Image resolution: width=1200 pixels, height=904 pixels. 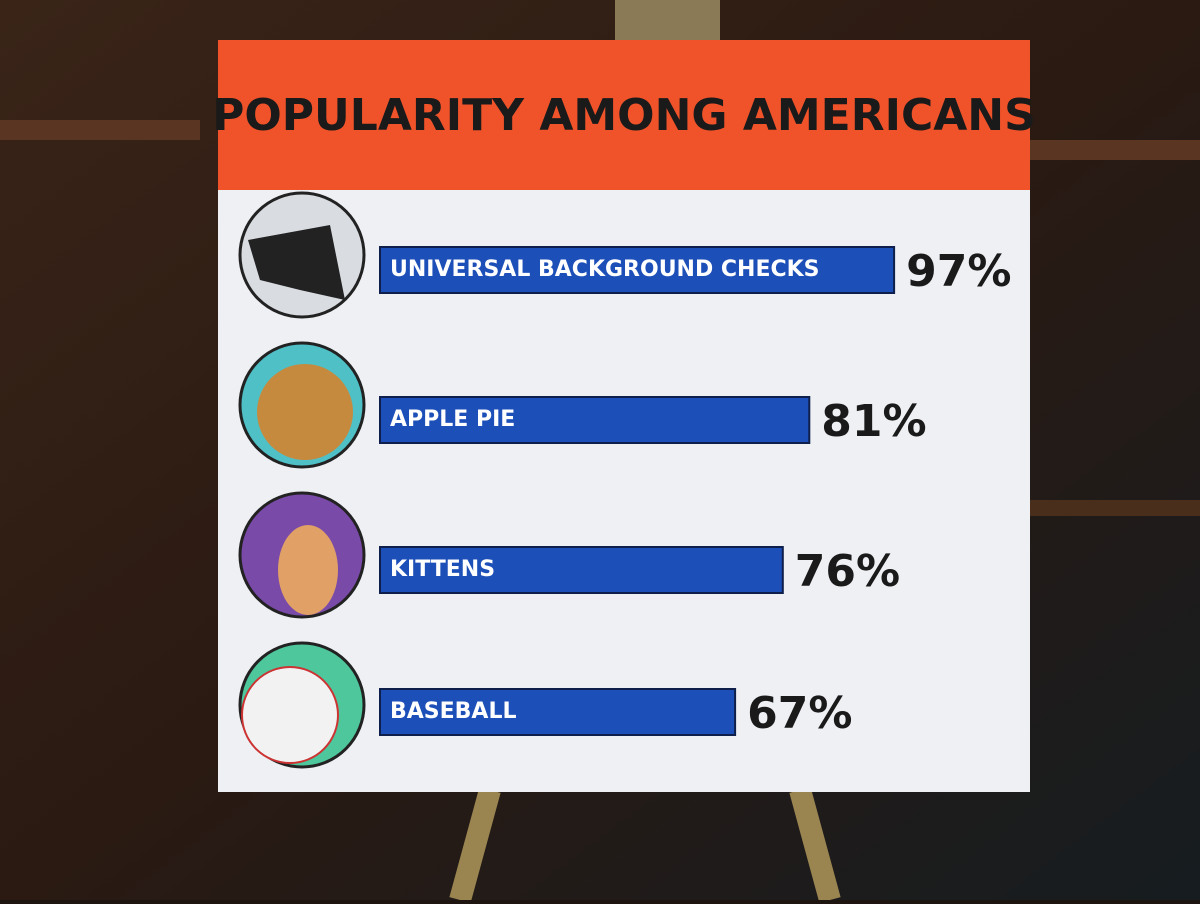 I want to click on icon-kitten-shape, so click(x=308, y=570).